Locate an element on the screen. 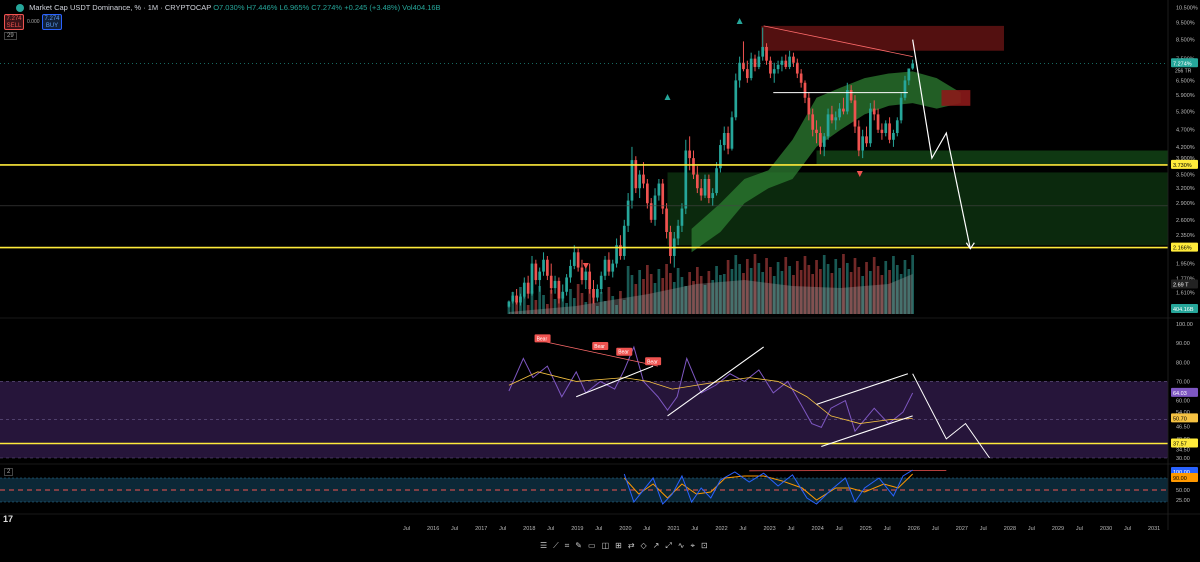 The height and width of the screenshot is (562, 1200). time-tick-label: 2019 is located at coordinates (577, 529).